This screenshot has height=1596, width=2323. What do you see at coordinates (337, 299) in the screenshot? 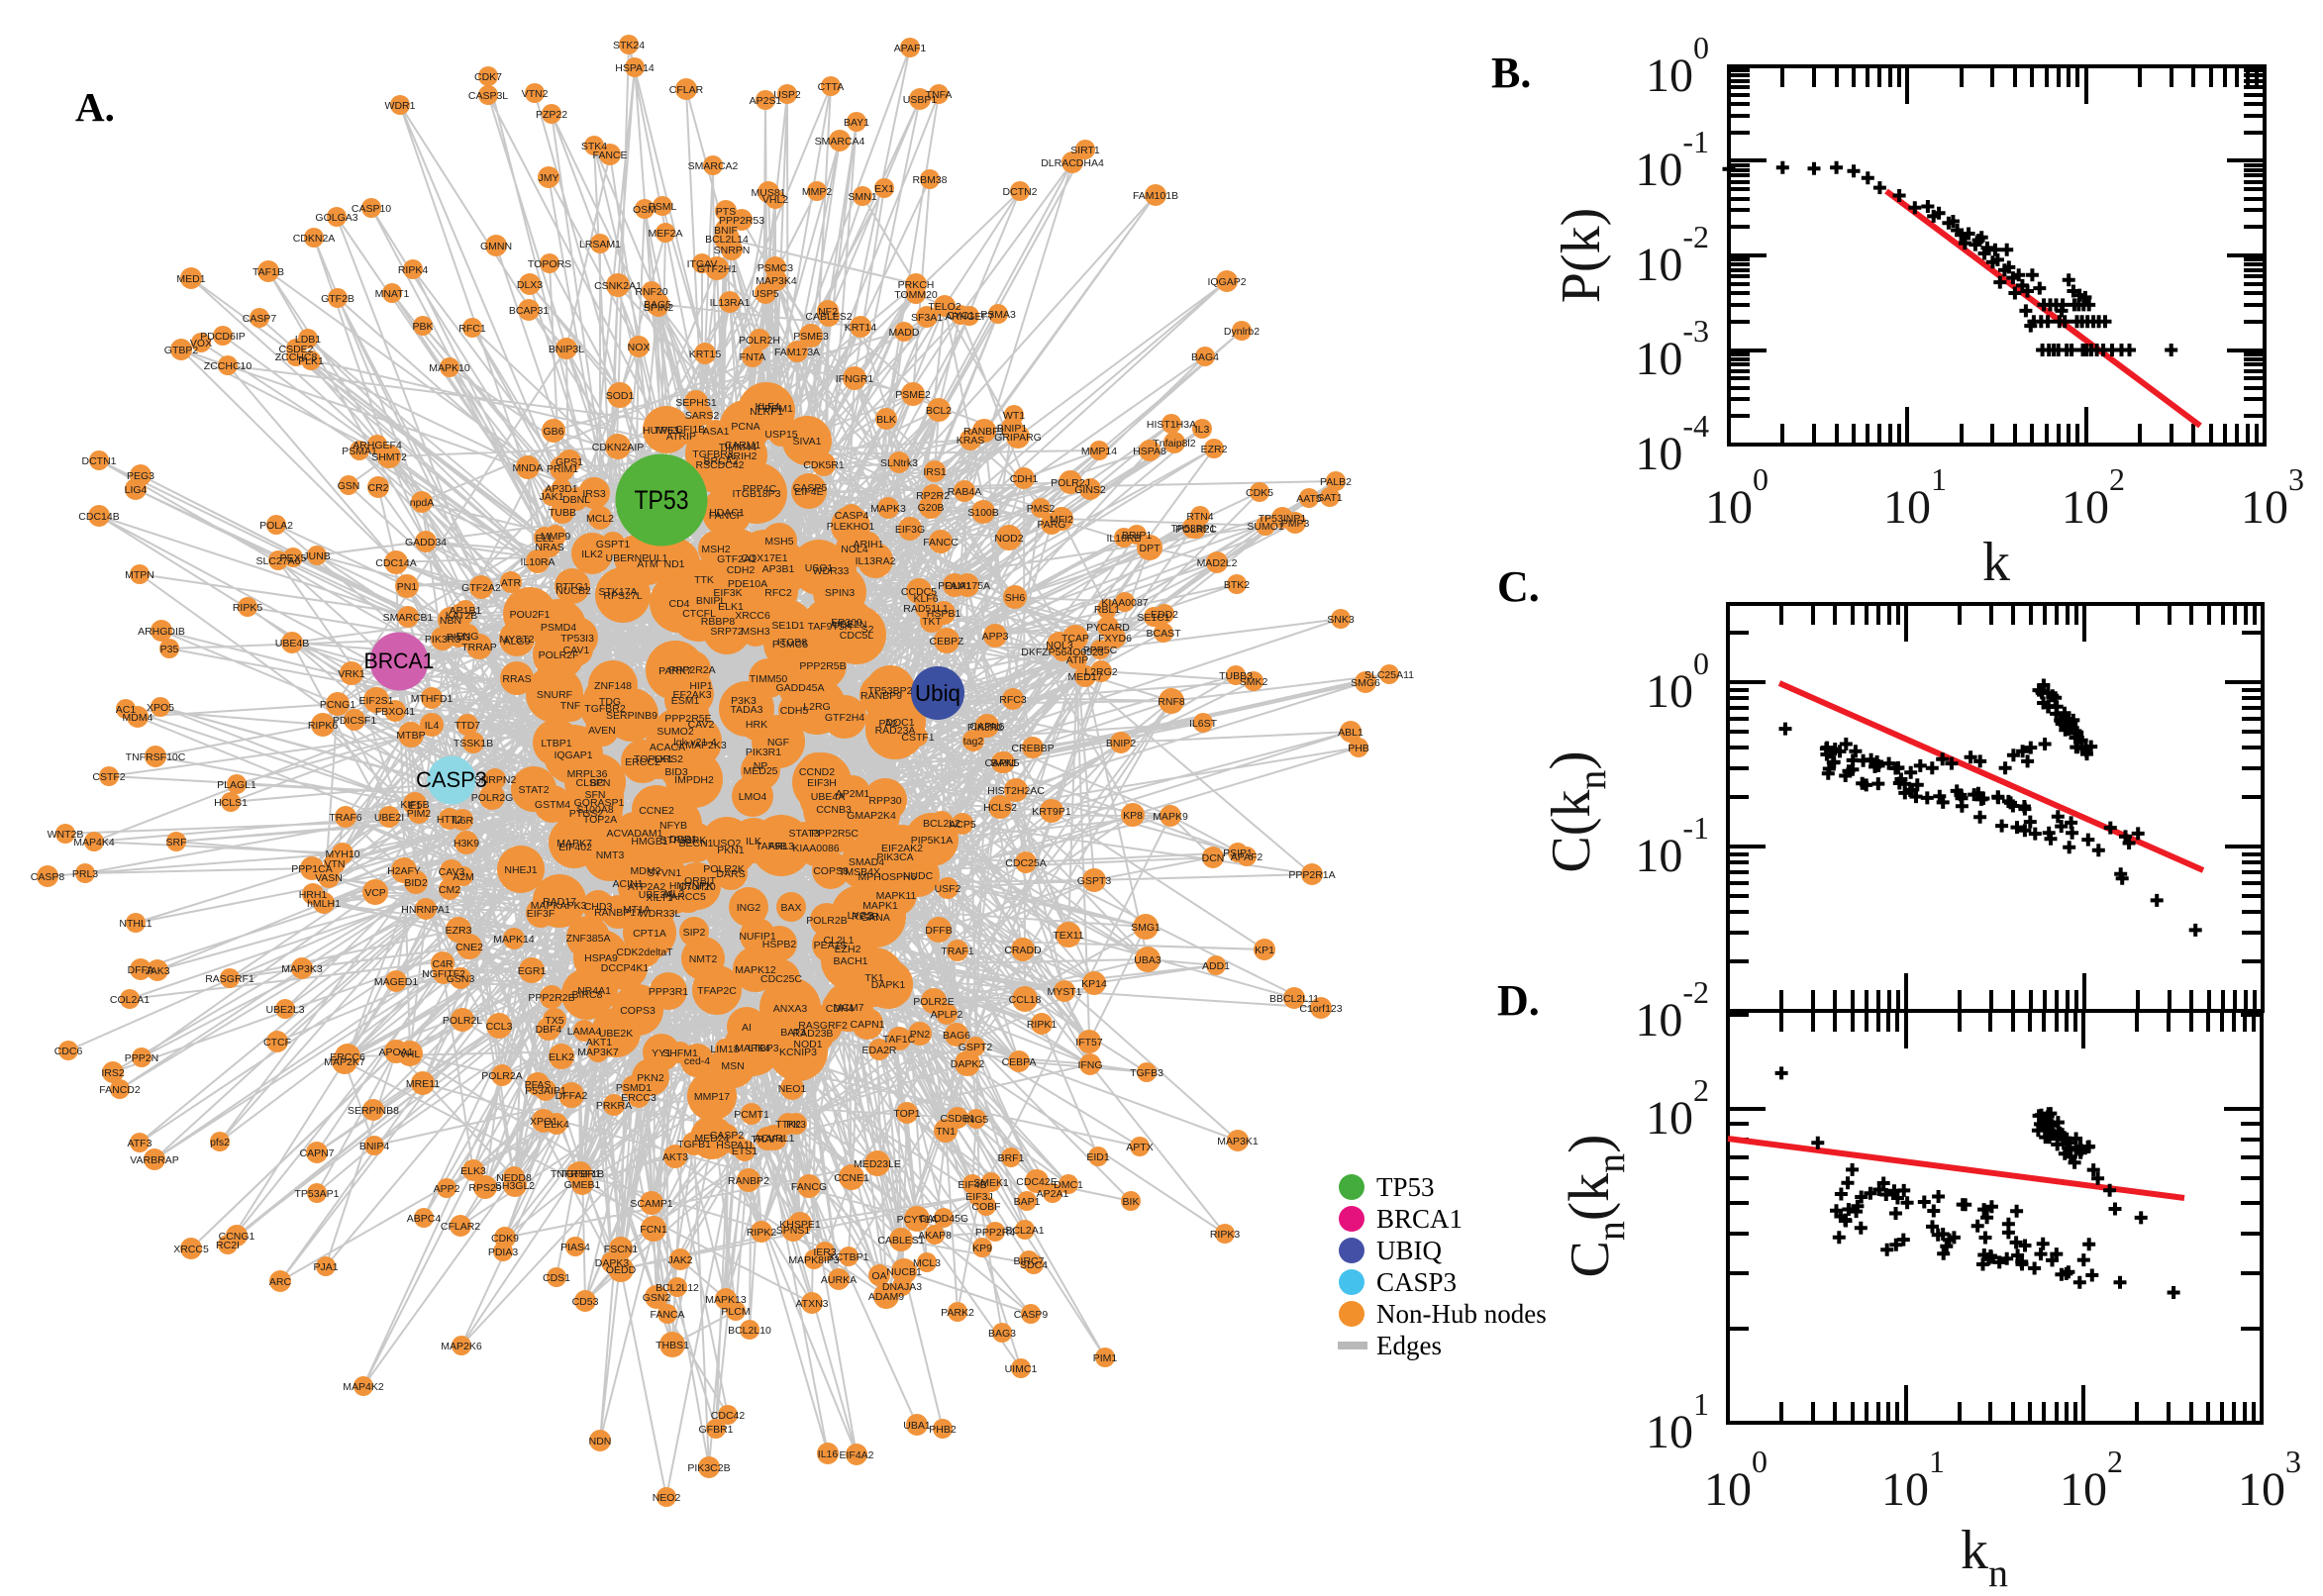
I see `svg-text: GTF2B` at bounding box center [337, 299].